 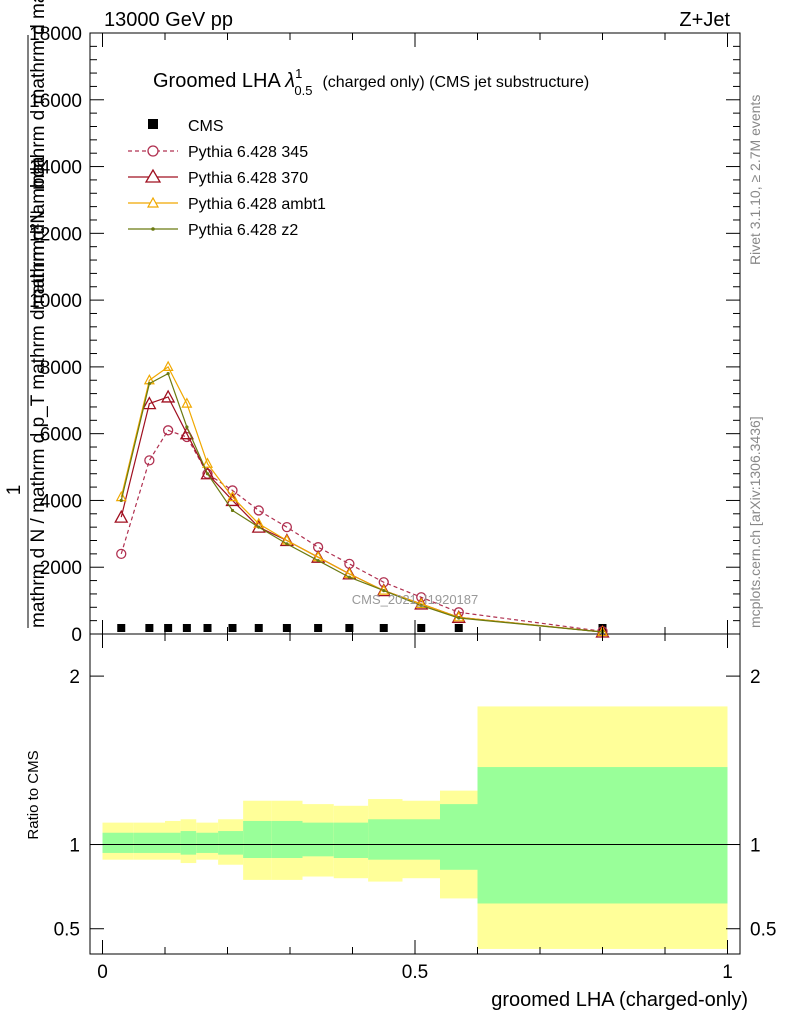 What do you see at coordinates (619, 1000) in the screenshot?
I see `x-axis-label: groomed LHA (charged-only)` at bounding box center [619, 1000].